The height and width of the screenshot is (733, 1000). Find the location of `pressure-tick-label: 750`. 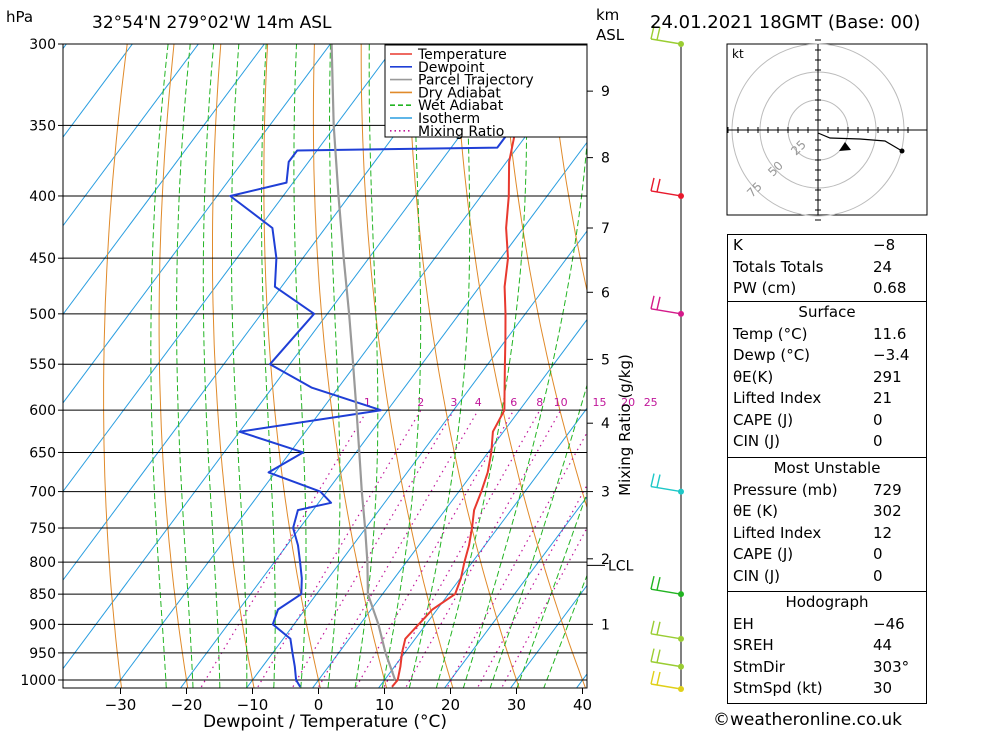

pressure-tick-label: 750 is located at coordinates (42, 529).